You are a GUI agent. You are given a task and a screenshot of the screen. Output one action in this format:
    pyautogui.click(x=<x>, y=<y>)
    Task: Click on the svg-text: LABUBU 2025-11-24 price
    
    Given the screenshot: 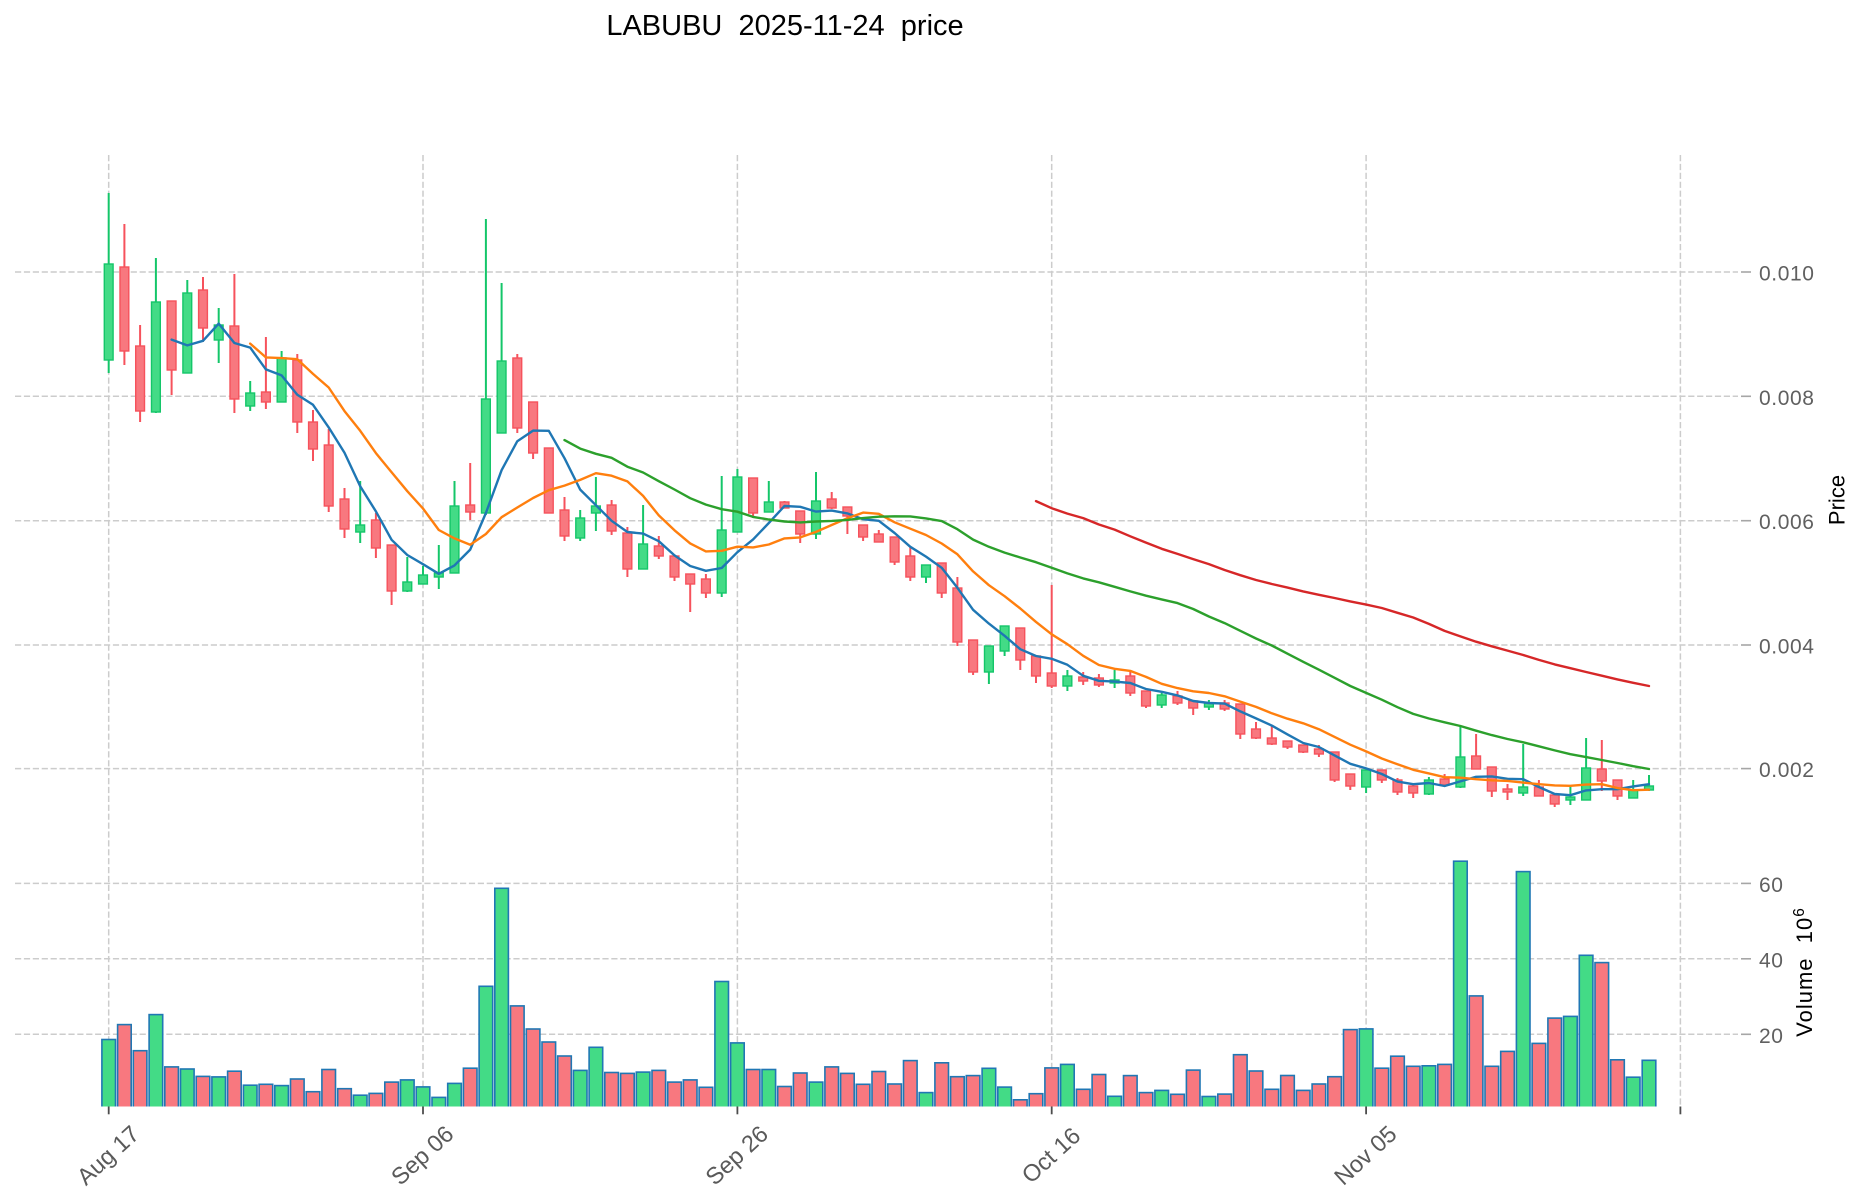 What is the action you would take?
    pyautogui.click(x=784, y=26)
    